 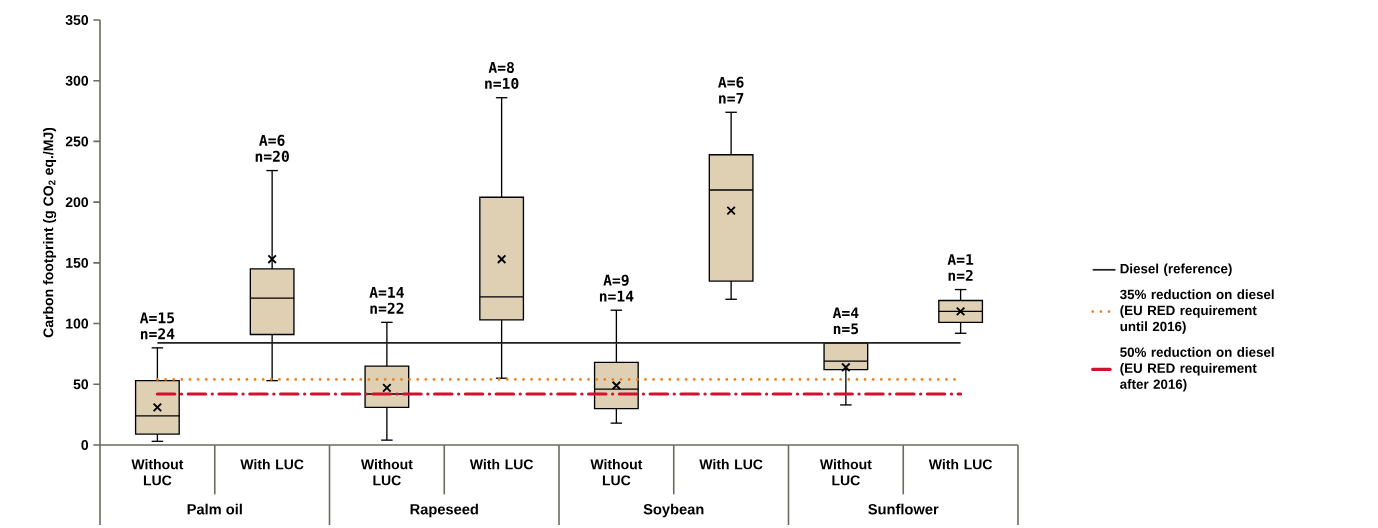 What do you see at coordinates (77, 141) in the screenshot?
I see `y-tick-label: 250` at bounding box center [77, 141].